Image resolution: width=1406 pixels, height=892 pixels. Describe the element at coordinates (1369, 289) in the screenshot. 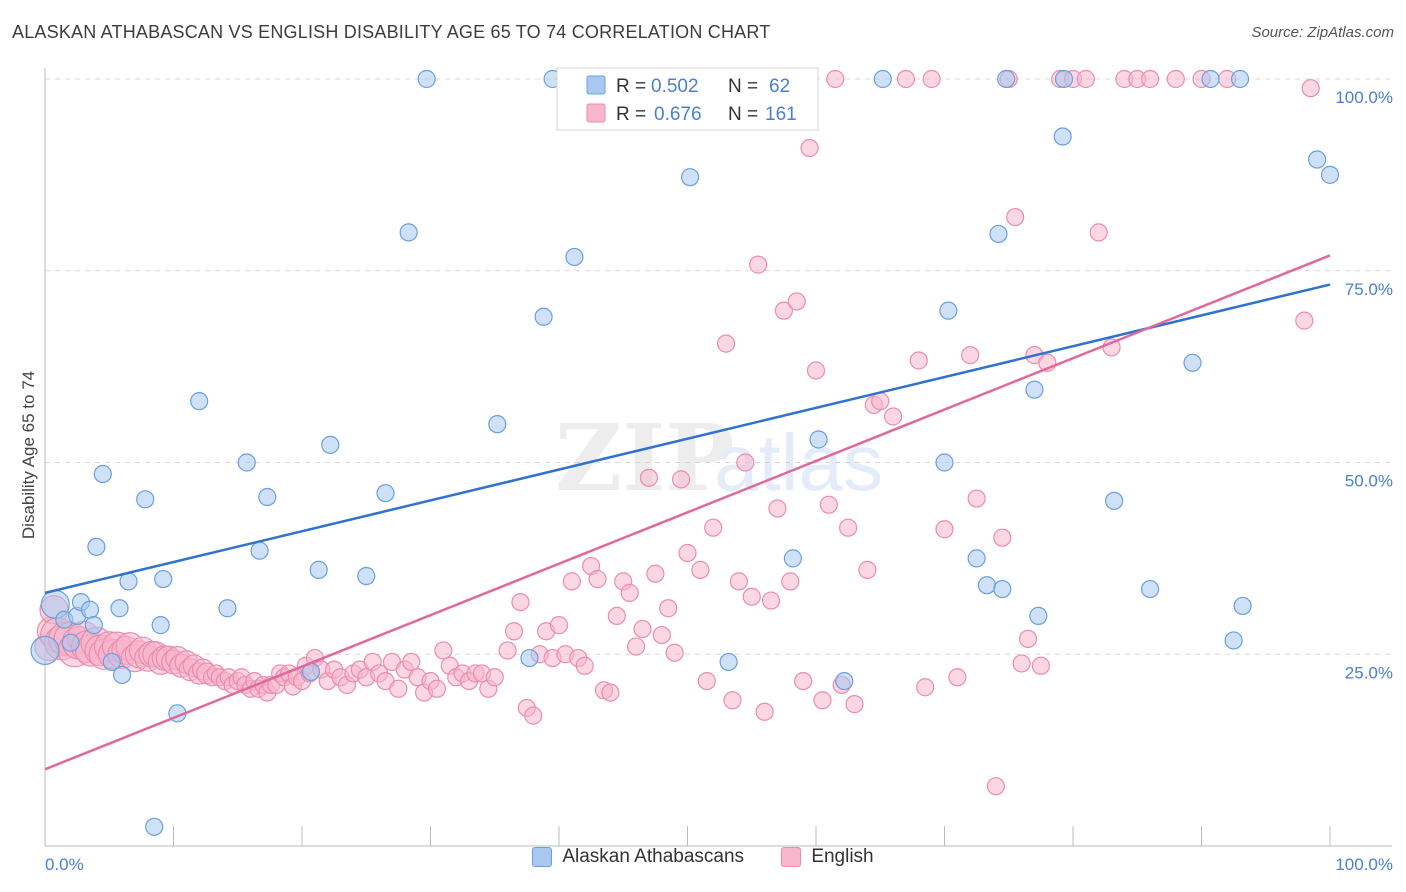

I see `y-tick-label: 75.0%` at that location.